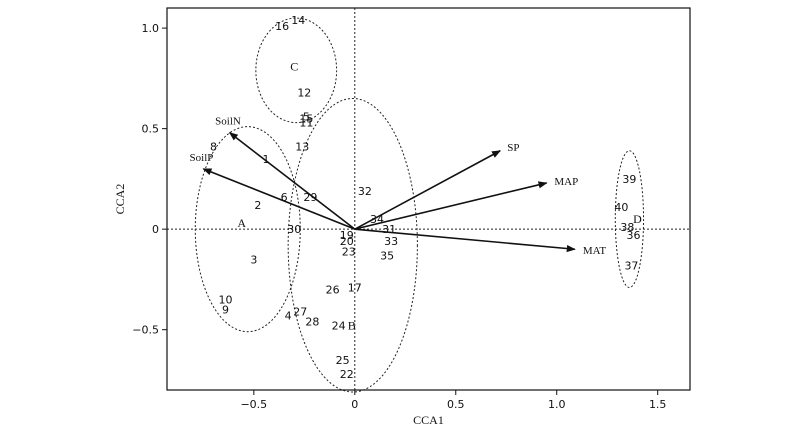 This screenshot has width=800, height=438. I want to click on group-label-a: A, so click(241, 223).